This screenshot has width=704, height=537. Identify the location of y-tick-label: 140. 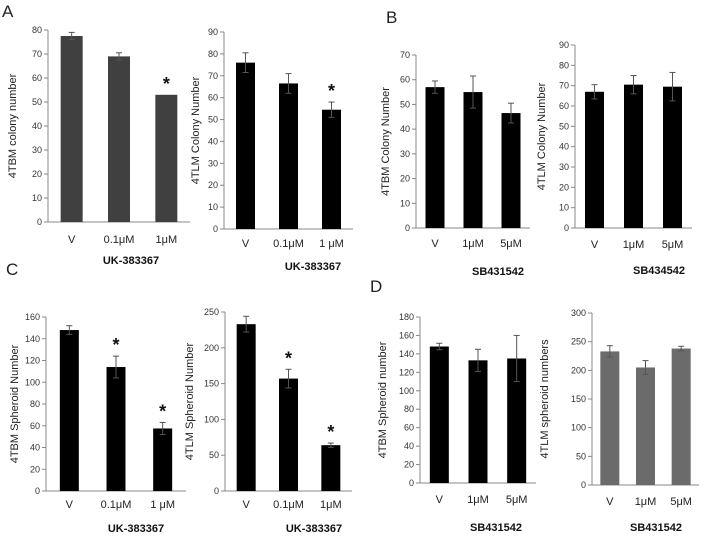
(406, 354).